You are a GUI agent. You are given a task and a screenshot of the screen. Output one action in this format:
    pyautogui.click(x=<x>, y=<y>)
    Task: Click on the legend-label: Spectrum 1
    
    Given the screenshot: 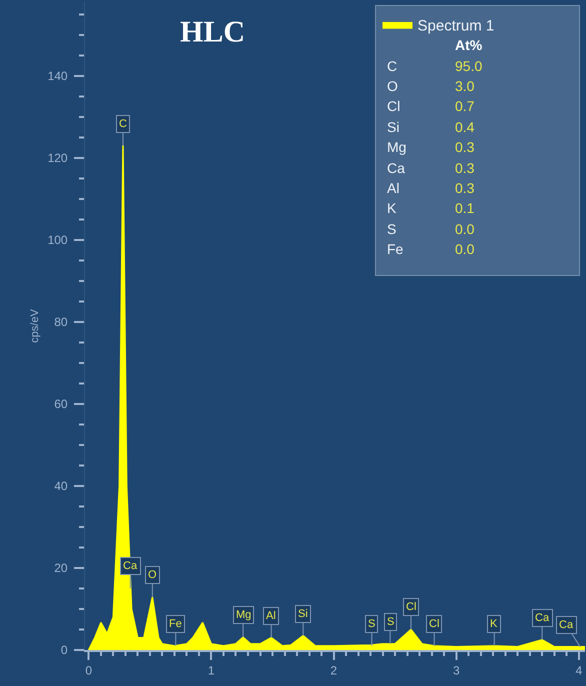 What is the action you would take?
    pyautogui.click(x=456, y=26)
    